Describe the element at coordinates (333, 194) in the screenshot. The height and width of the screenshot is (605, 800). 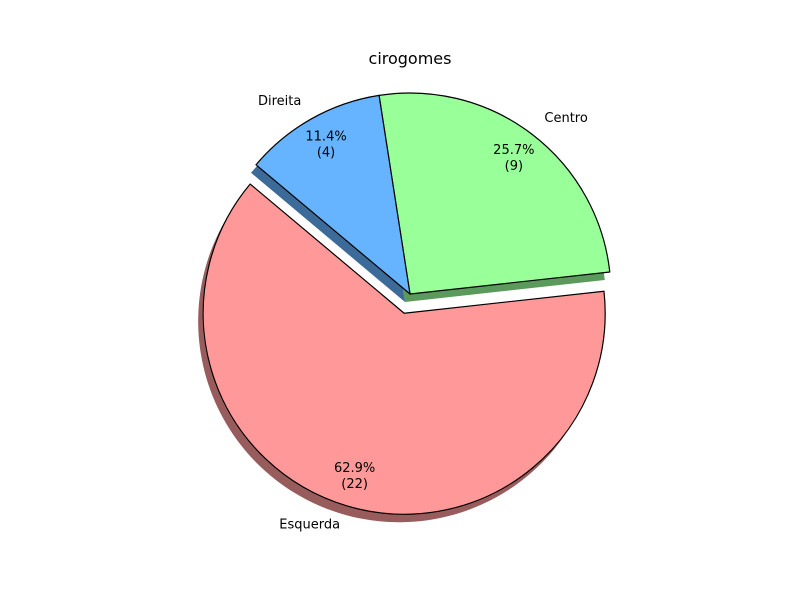
I see `pie-slice-direita` at that location.